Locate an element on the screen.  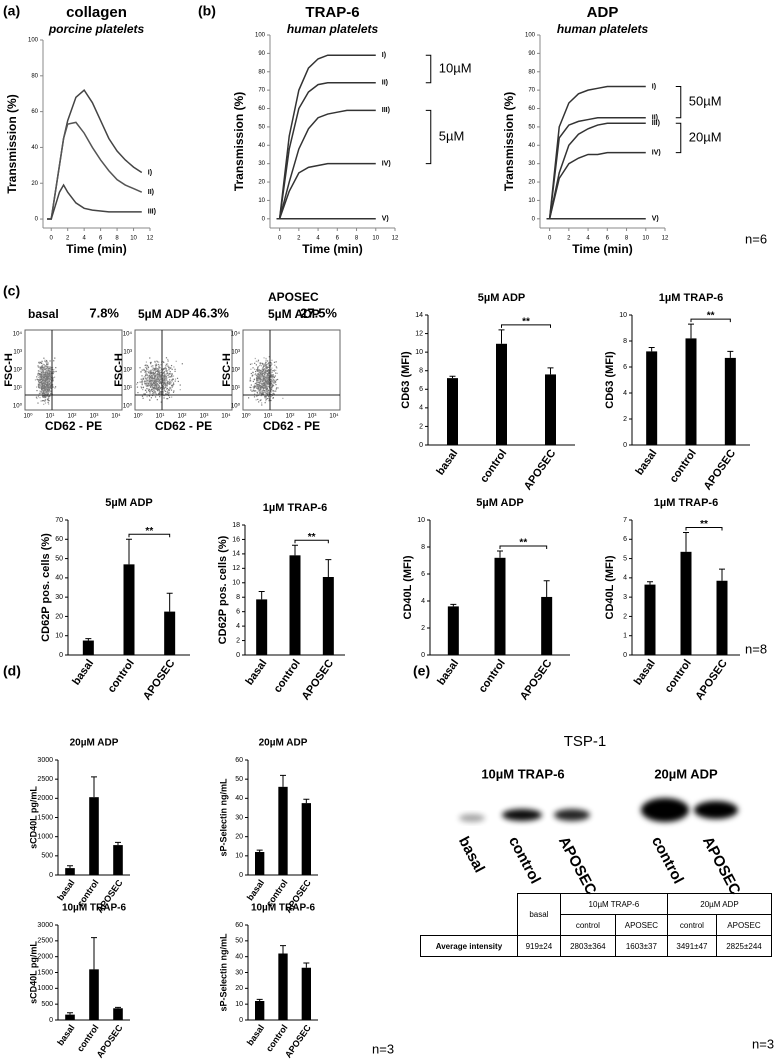
y-tick-label: 8 is located at coordinates (421, 371).